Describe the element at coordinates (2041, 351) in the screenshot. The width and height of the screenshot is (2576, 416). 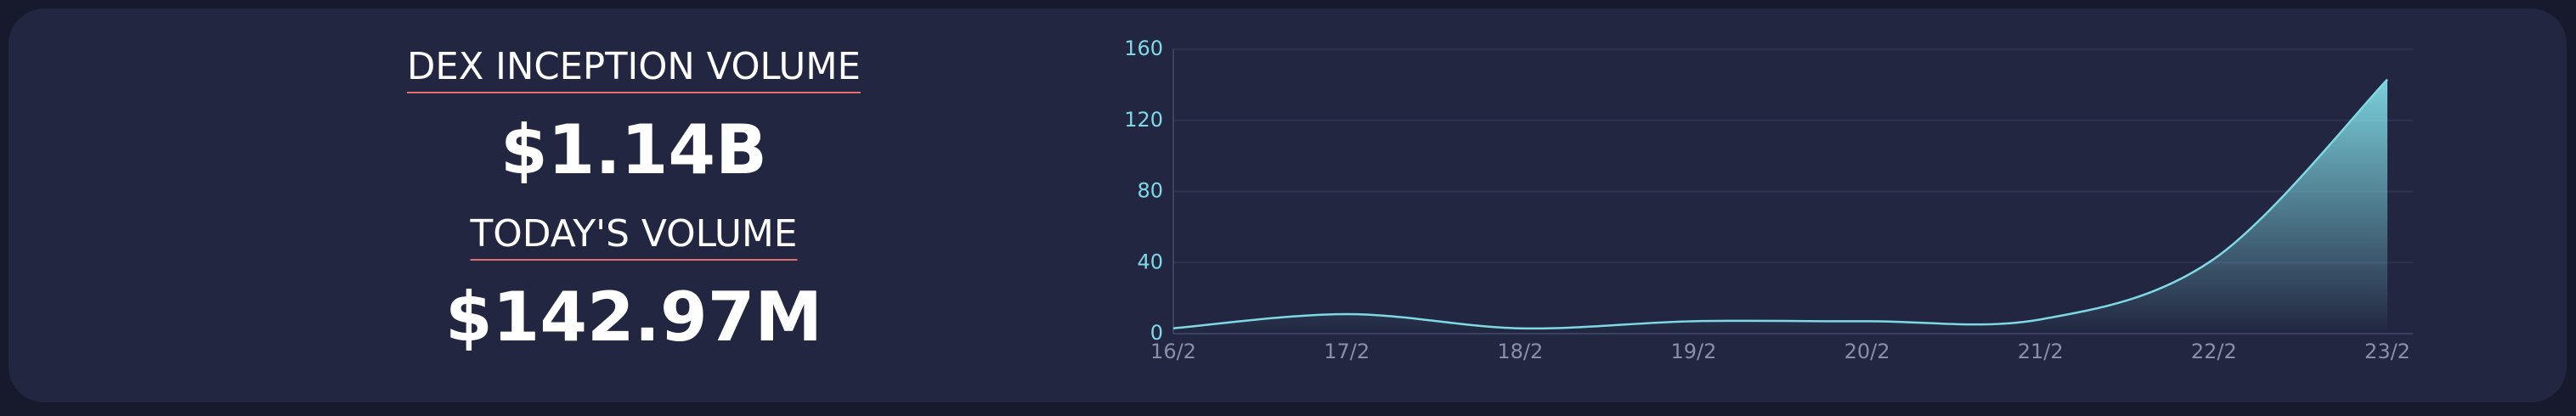
I see `x-tick-label: 21/2` at that location.